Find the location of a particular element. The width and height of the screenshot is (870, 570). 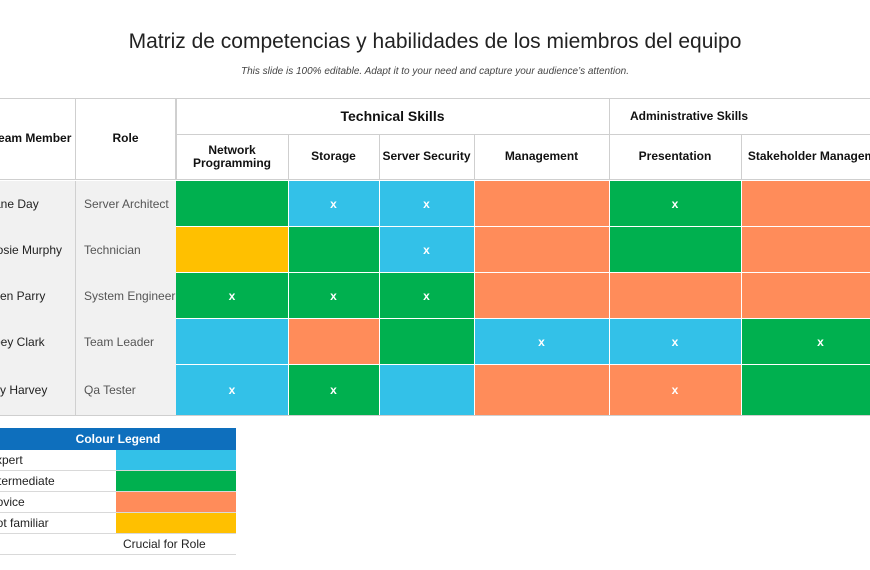

legend-row: Novice is located at coordinates (118, 502).